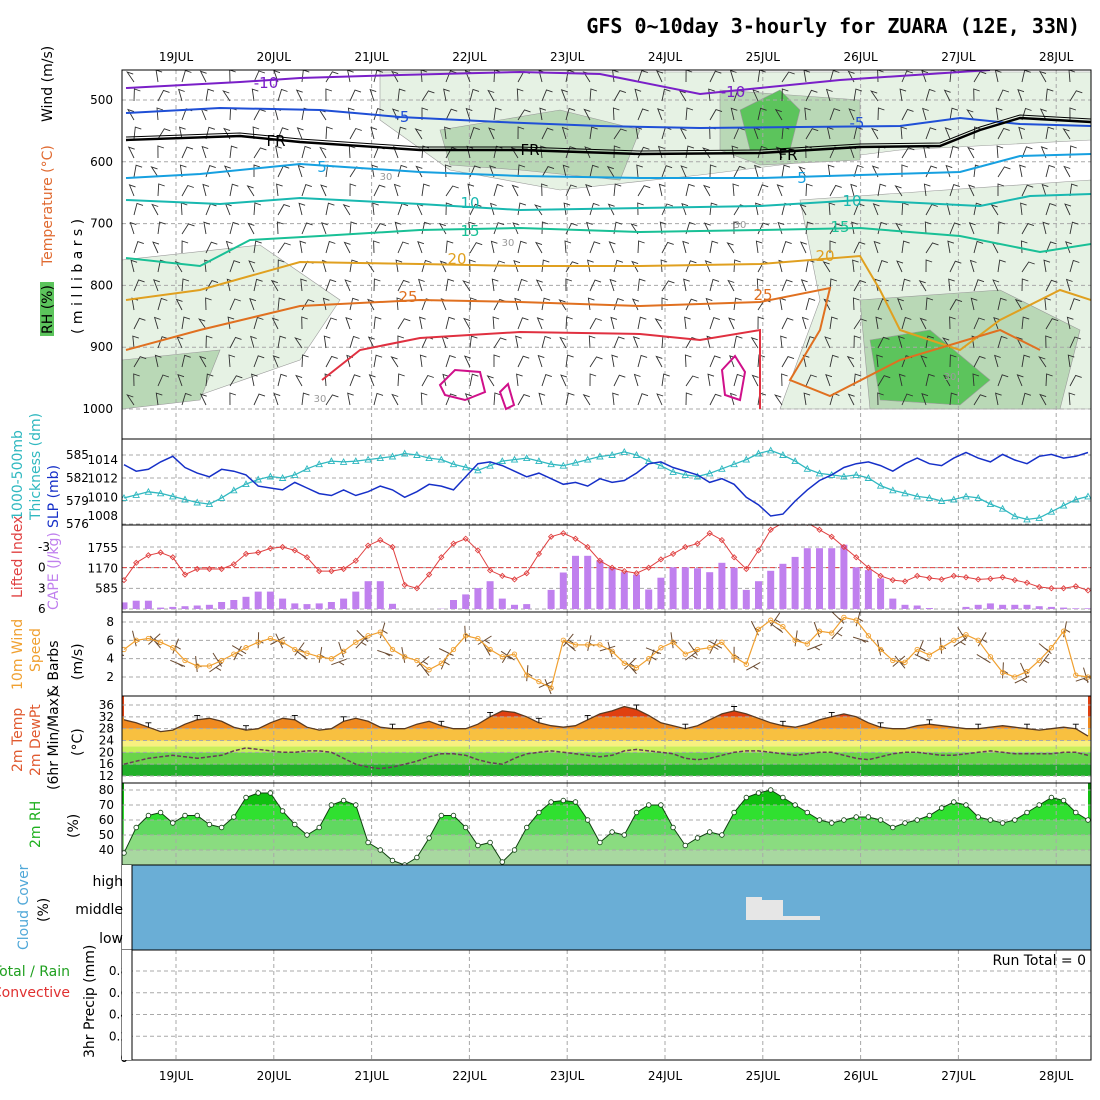 Image resolution: width=1100 pixels, height=1100 pixels. Describe the element at coordinates (733, 92) in the screenshot. I see `contour-label--10: -10` at that location.